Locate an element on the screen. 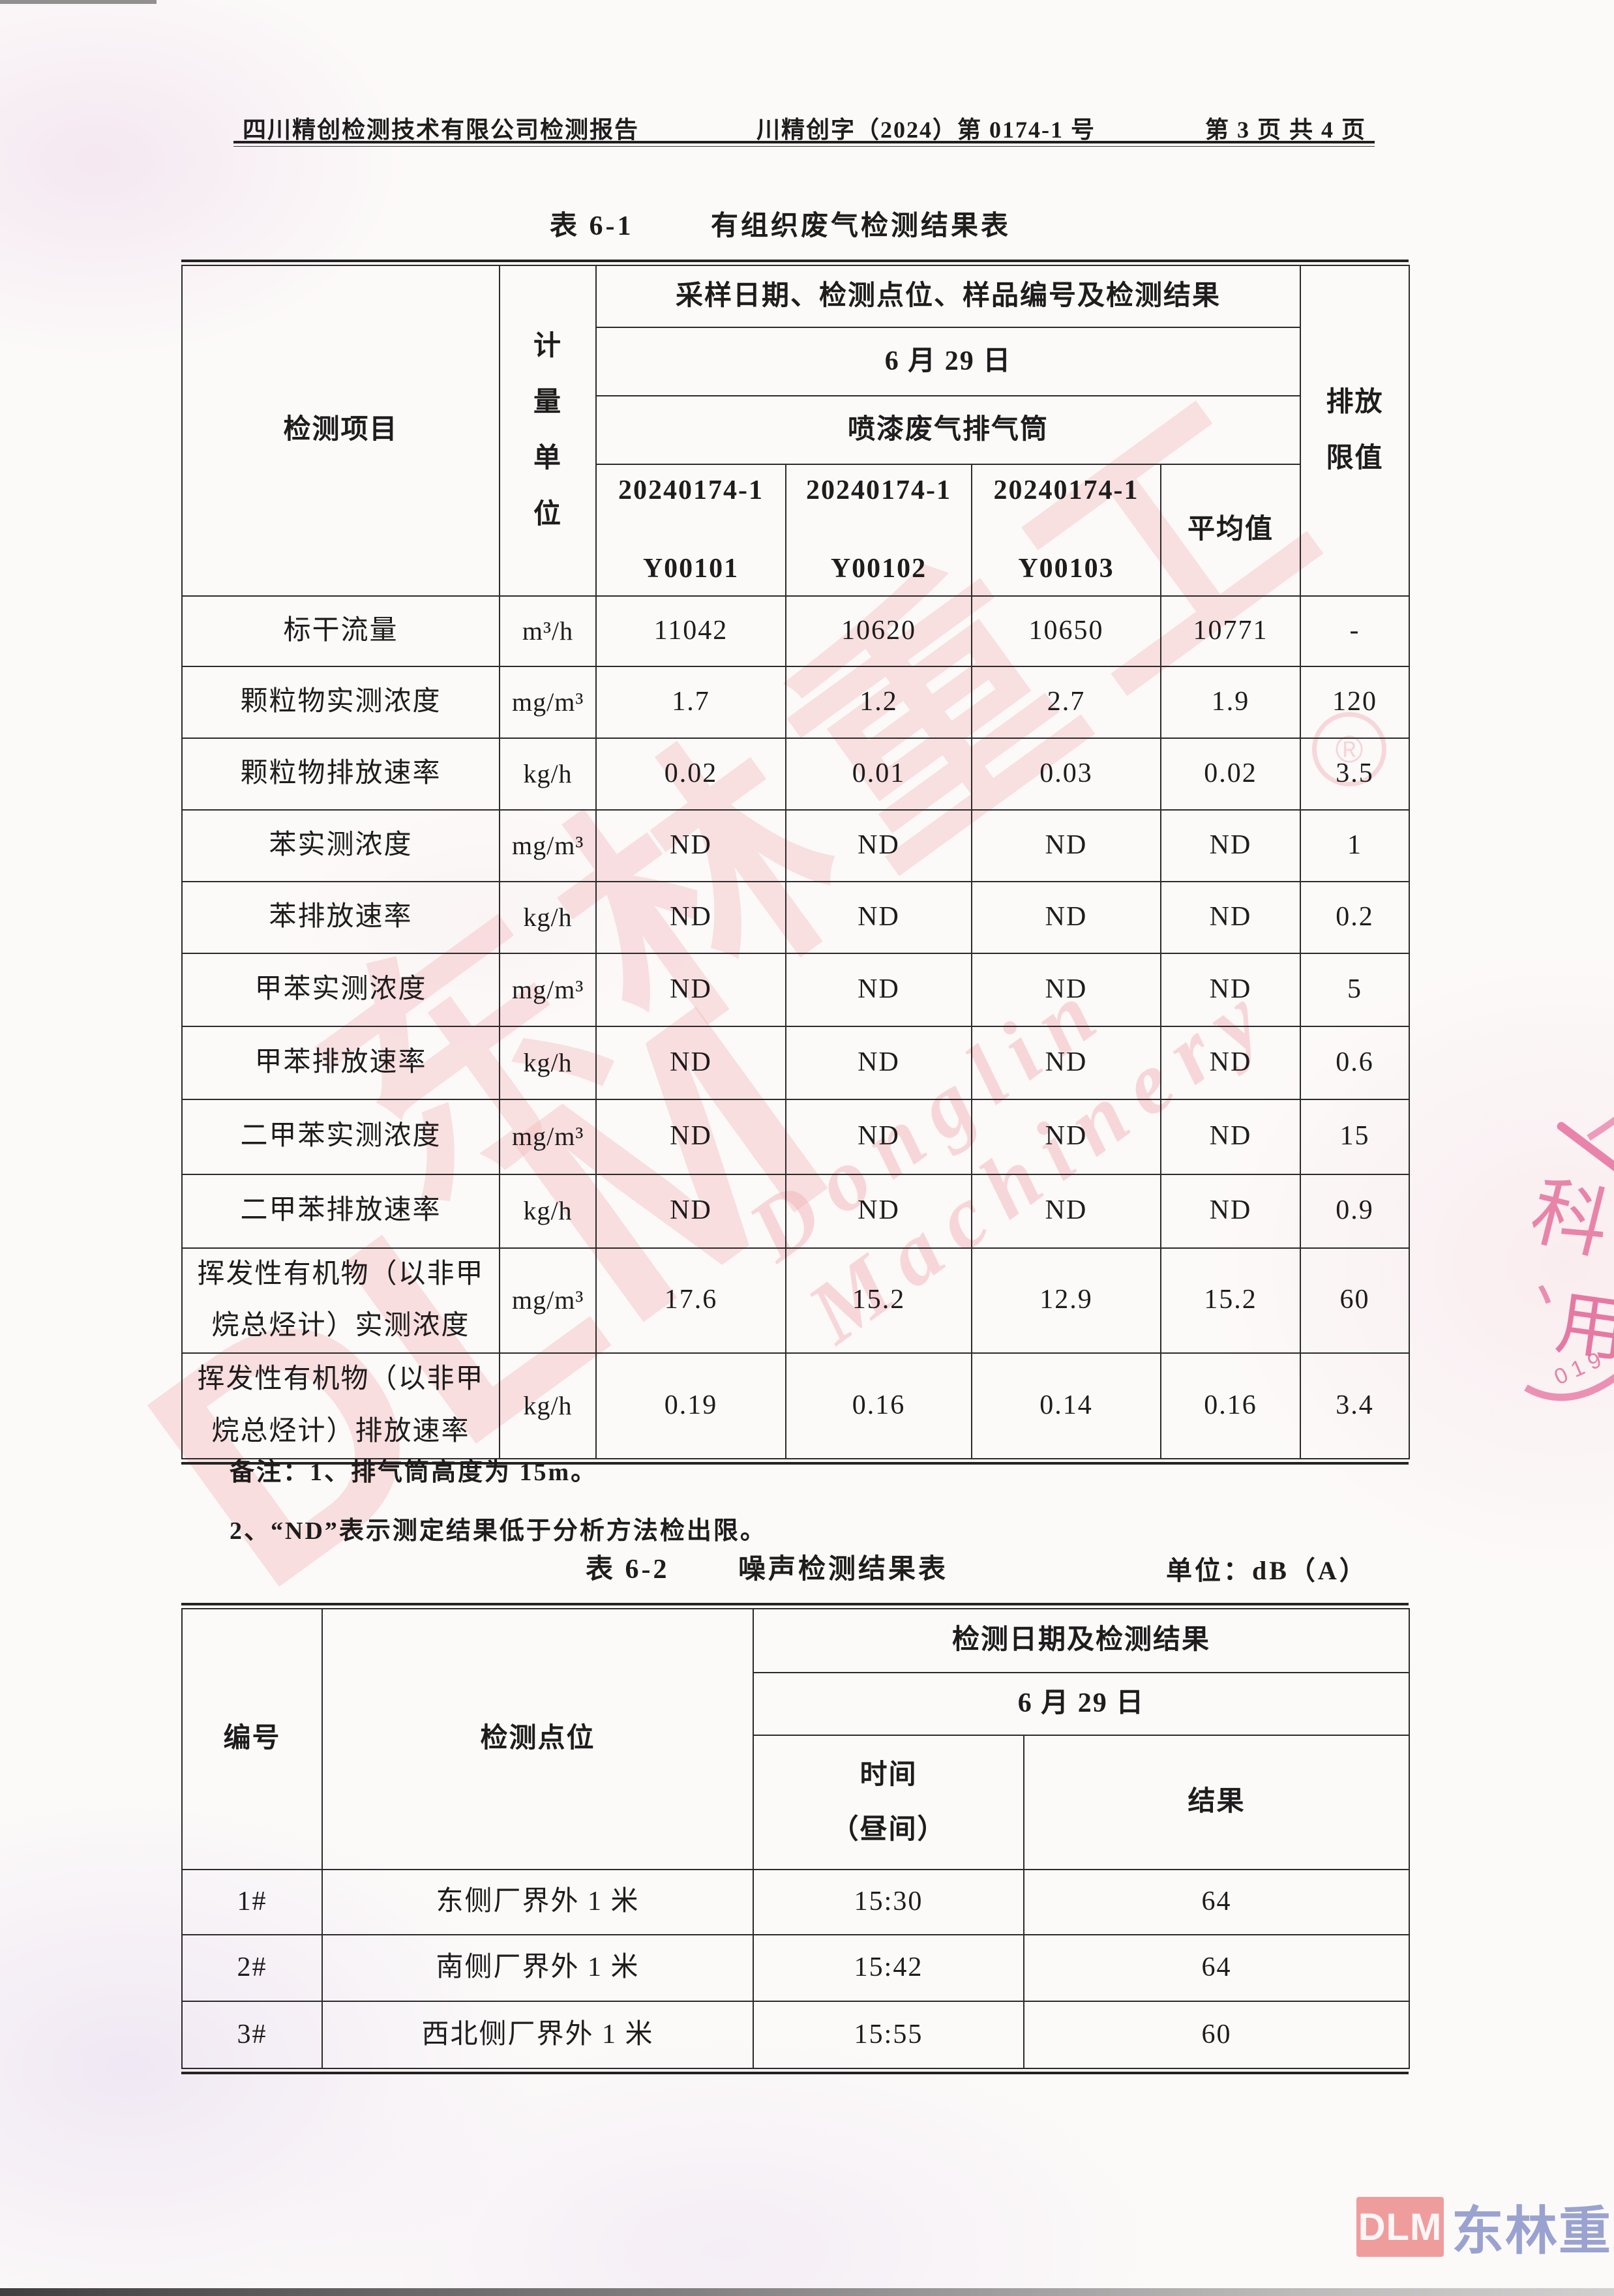 This screenshot has height=2296, width=1614. t1-cell-value: 0.02 is located at coordinates (690, 774).